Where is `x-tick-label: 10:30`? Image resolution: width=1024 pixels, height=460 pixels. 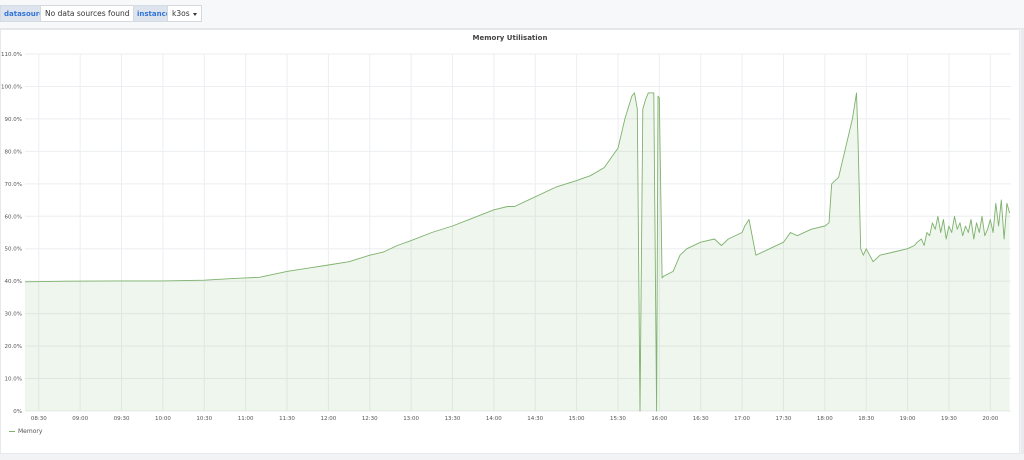
x-tick-label: 10:30 is located at coordinates (204, 419).